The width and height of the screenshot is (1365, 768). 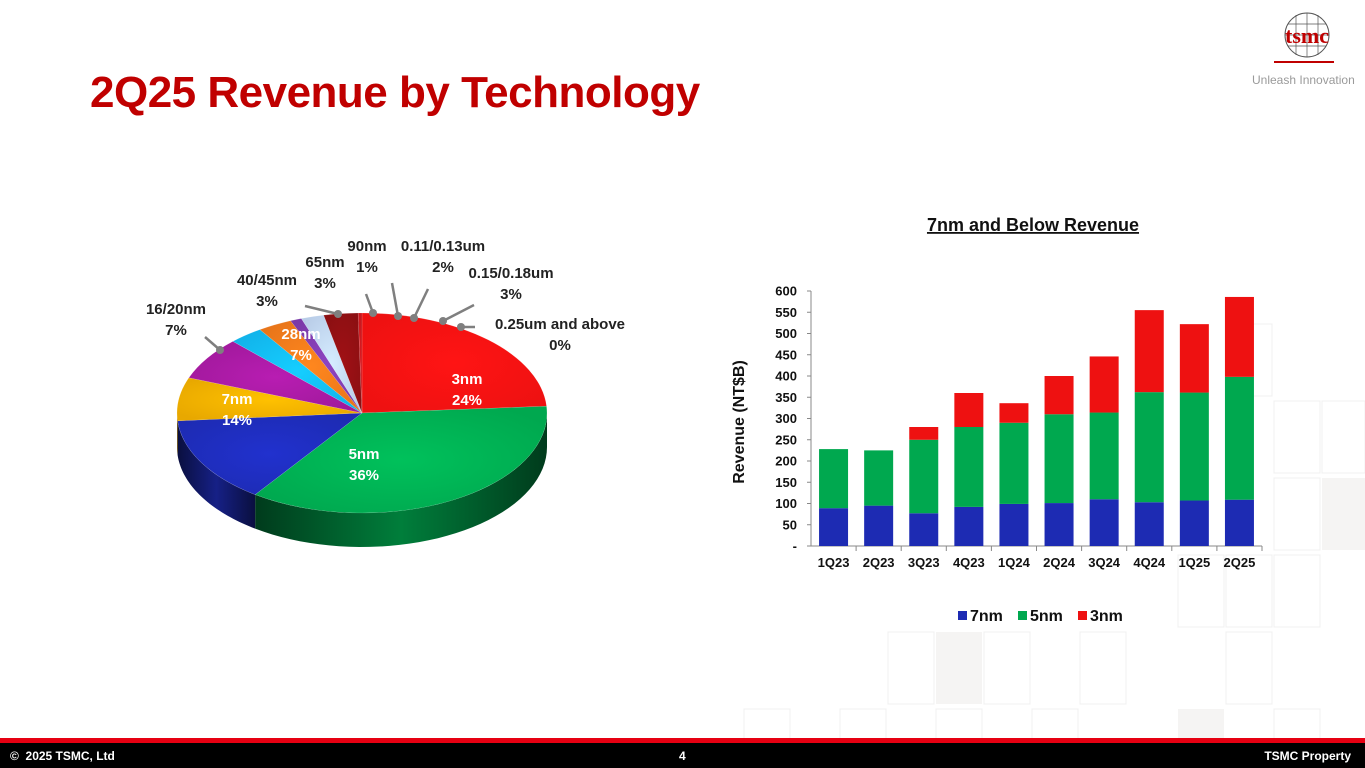 What do you see at coordinates (795, 546) in the screenshot?
I see `y-tick-label: -` at bounding box center [795, 546].